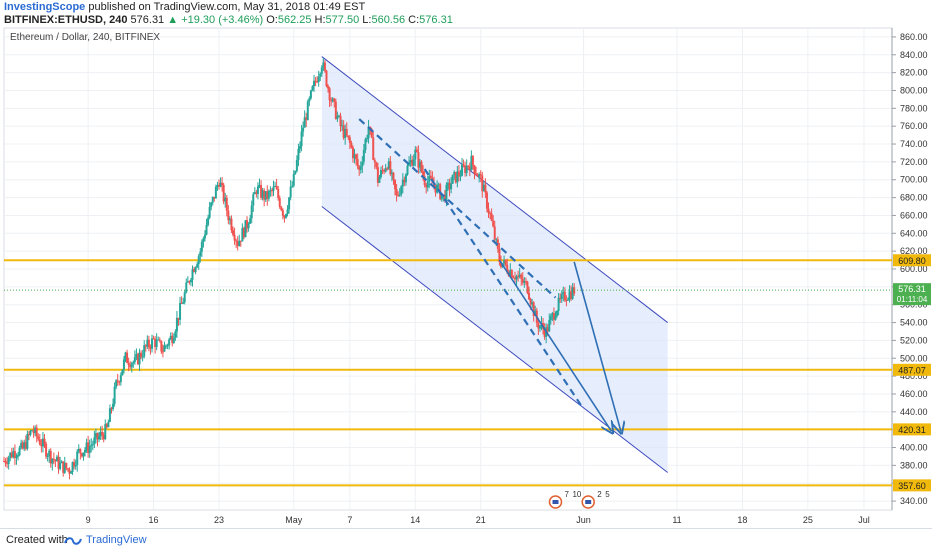 The width and height of the screenshot is (932, 552). Describe the element at coordinates (45, 7) in the screenshot. I see `publisher-name: InvestingScope` at that location.